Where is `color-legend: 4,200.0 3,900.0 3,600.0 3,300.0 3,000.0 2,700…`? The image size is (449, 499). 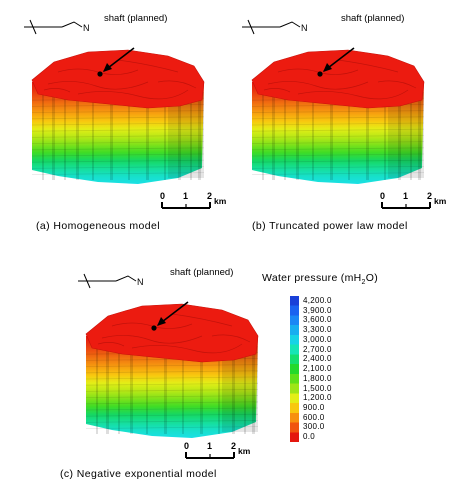
color-legend: 4,200.0 3,900.0 3,600.0 3,300.0 3,000.0 2,700… is located at coordinates (325, 369).